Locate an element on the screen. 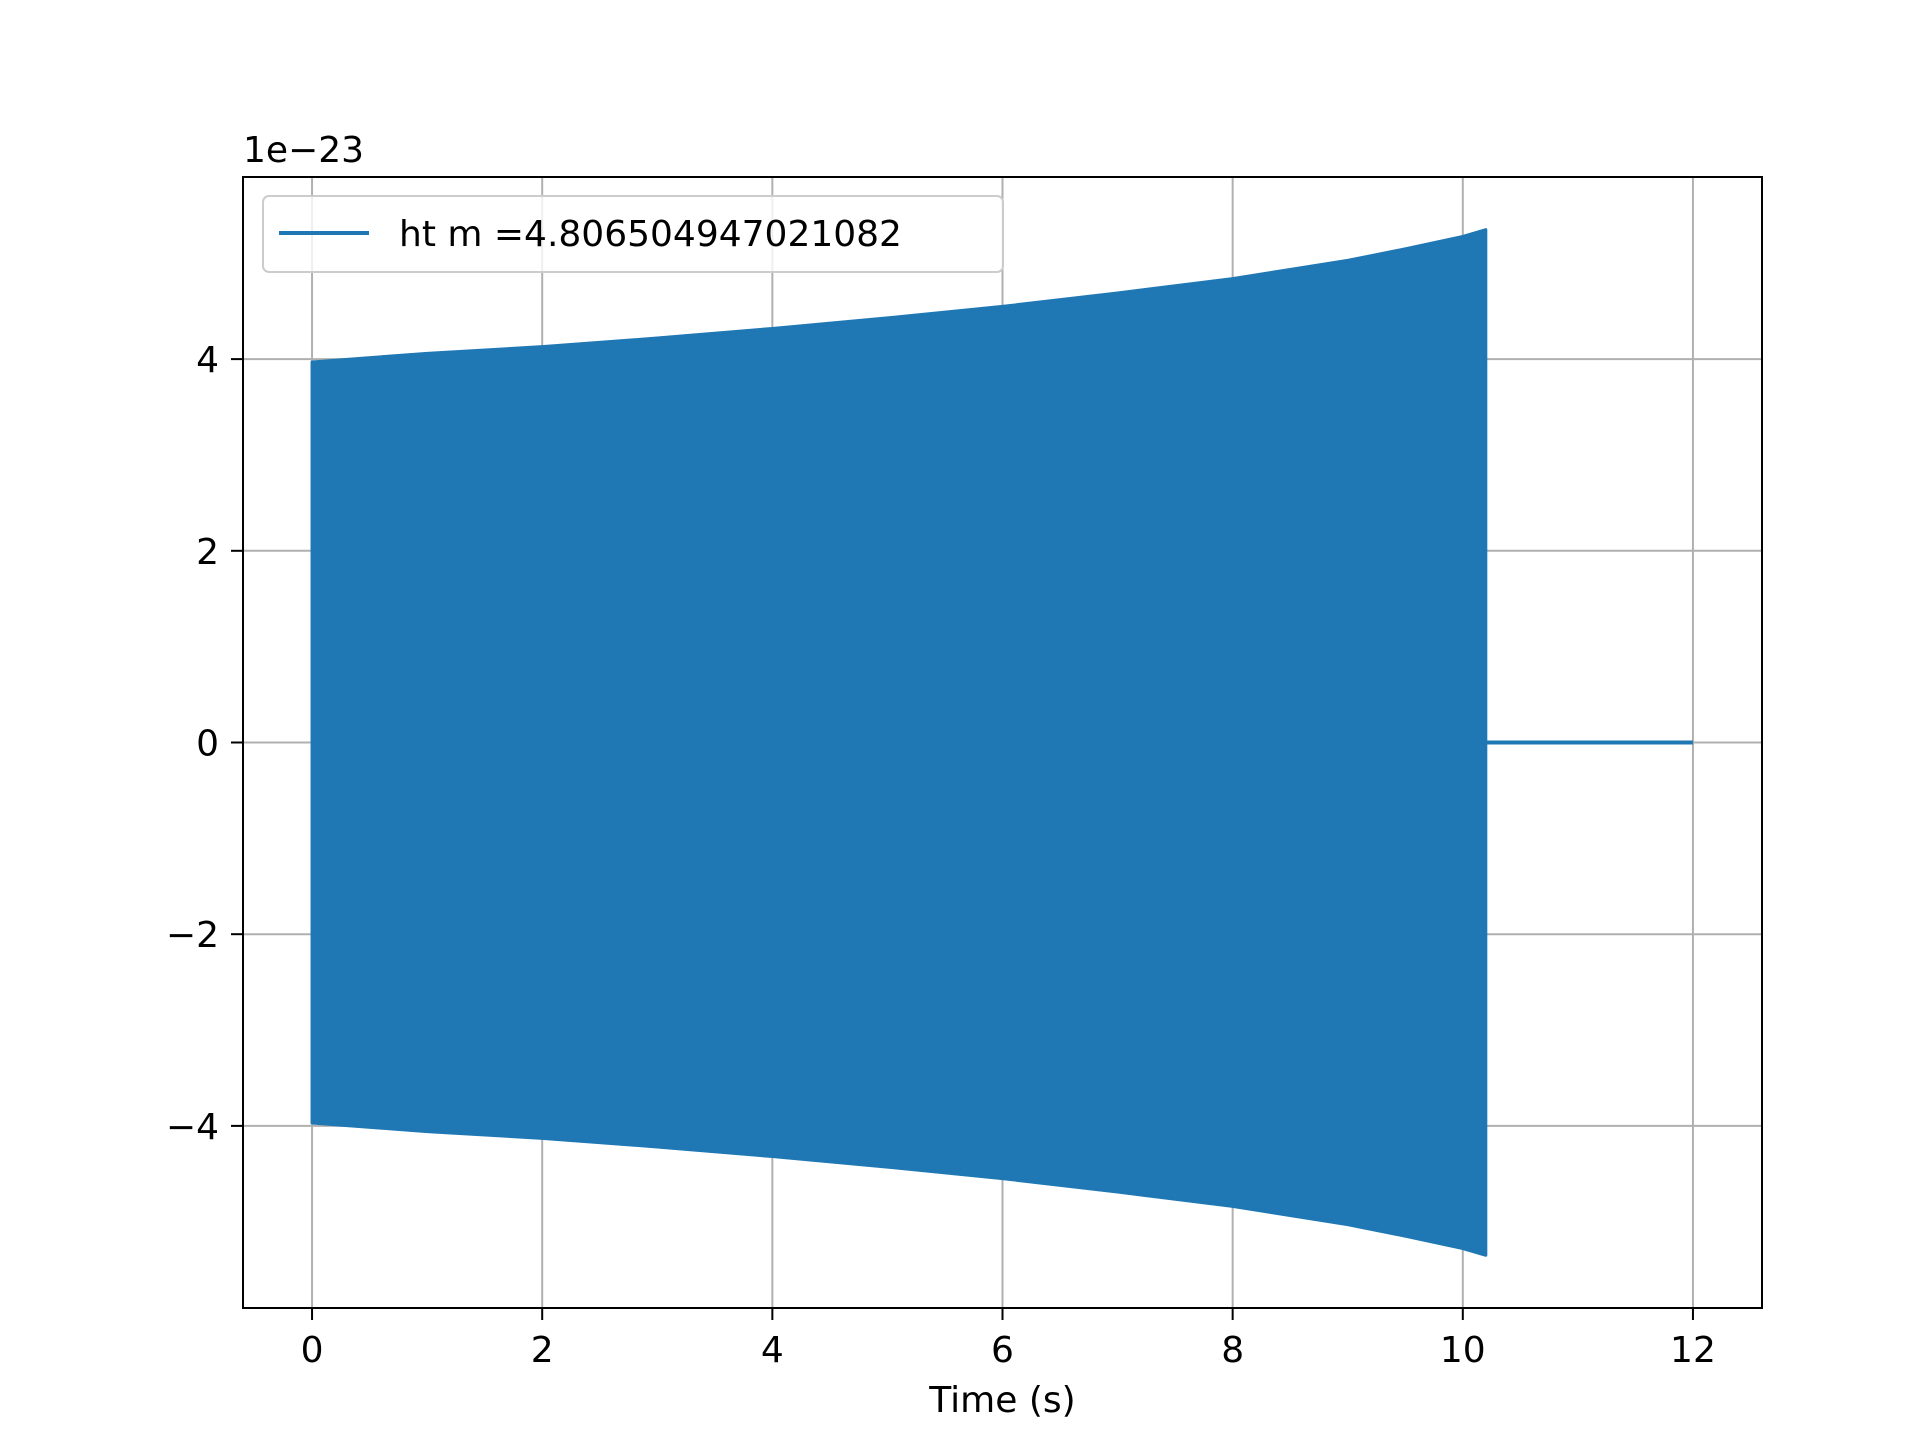 This screenshot has height=1445, width=1920. y-tick-label: −2 is located at coordinates (192, 935).